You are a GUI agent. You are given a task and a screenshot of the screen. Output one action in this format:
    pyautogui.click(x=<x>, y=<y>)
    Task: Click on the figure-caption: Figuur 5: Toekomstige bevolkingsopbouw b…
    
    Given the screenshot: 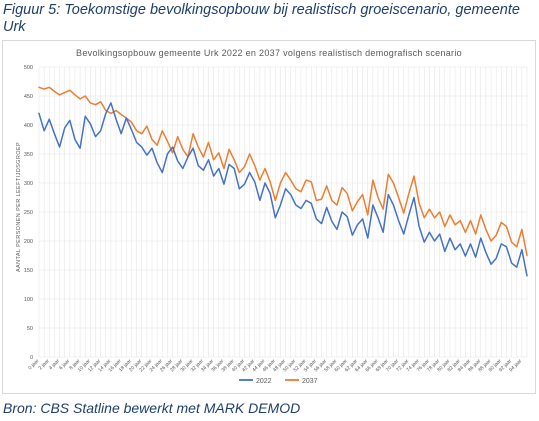 What is the action you would take?
    pyautogui.click(x=261, y=18)
    